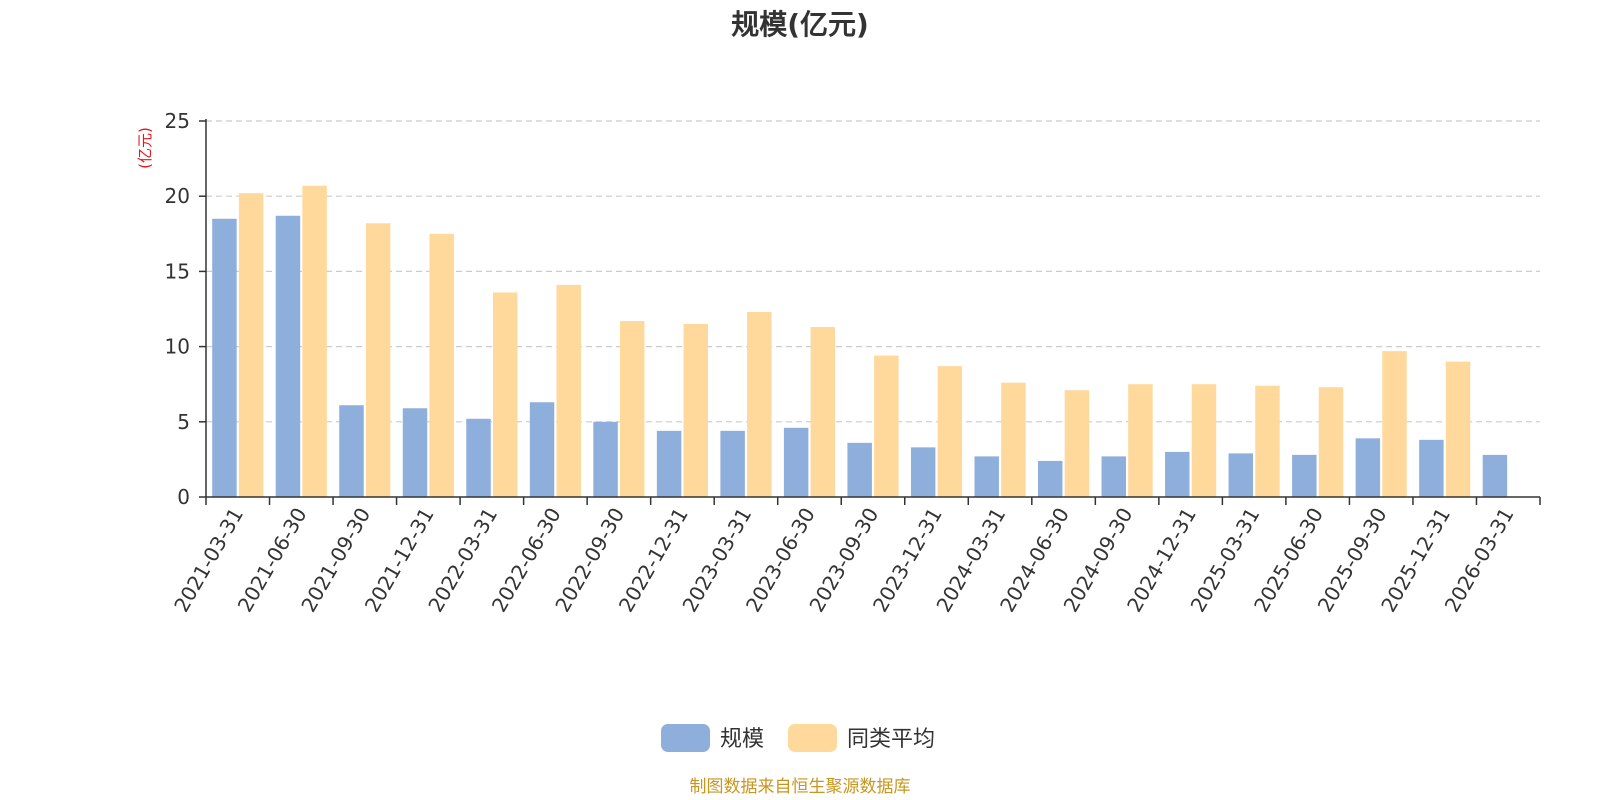 Image resolution: width=1600 pixels, height=800 pixels. What do you see at coordinates (742, 739) in the screenshot?
I see `legend-item-scale-label: 规模` at bounding box center [742, 739].